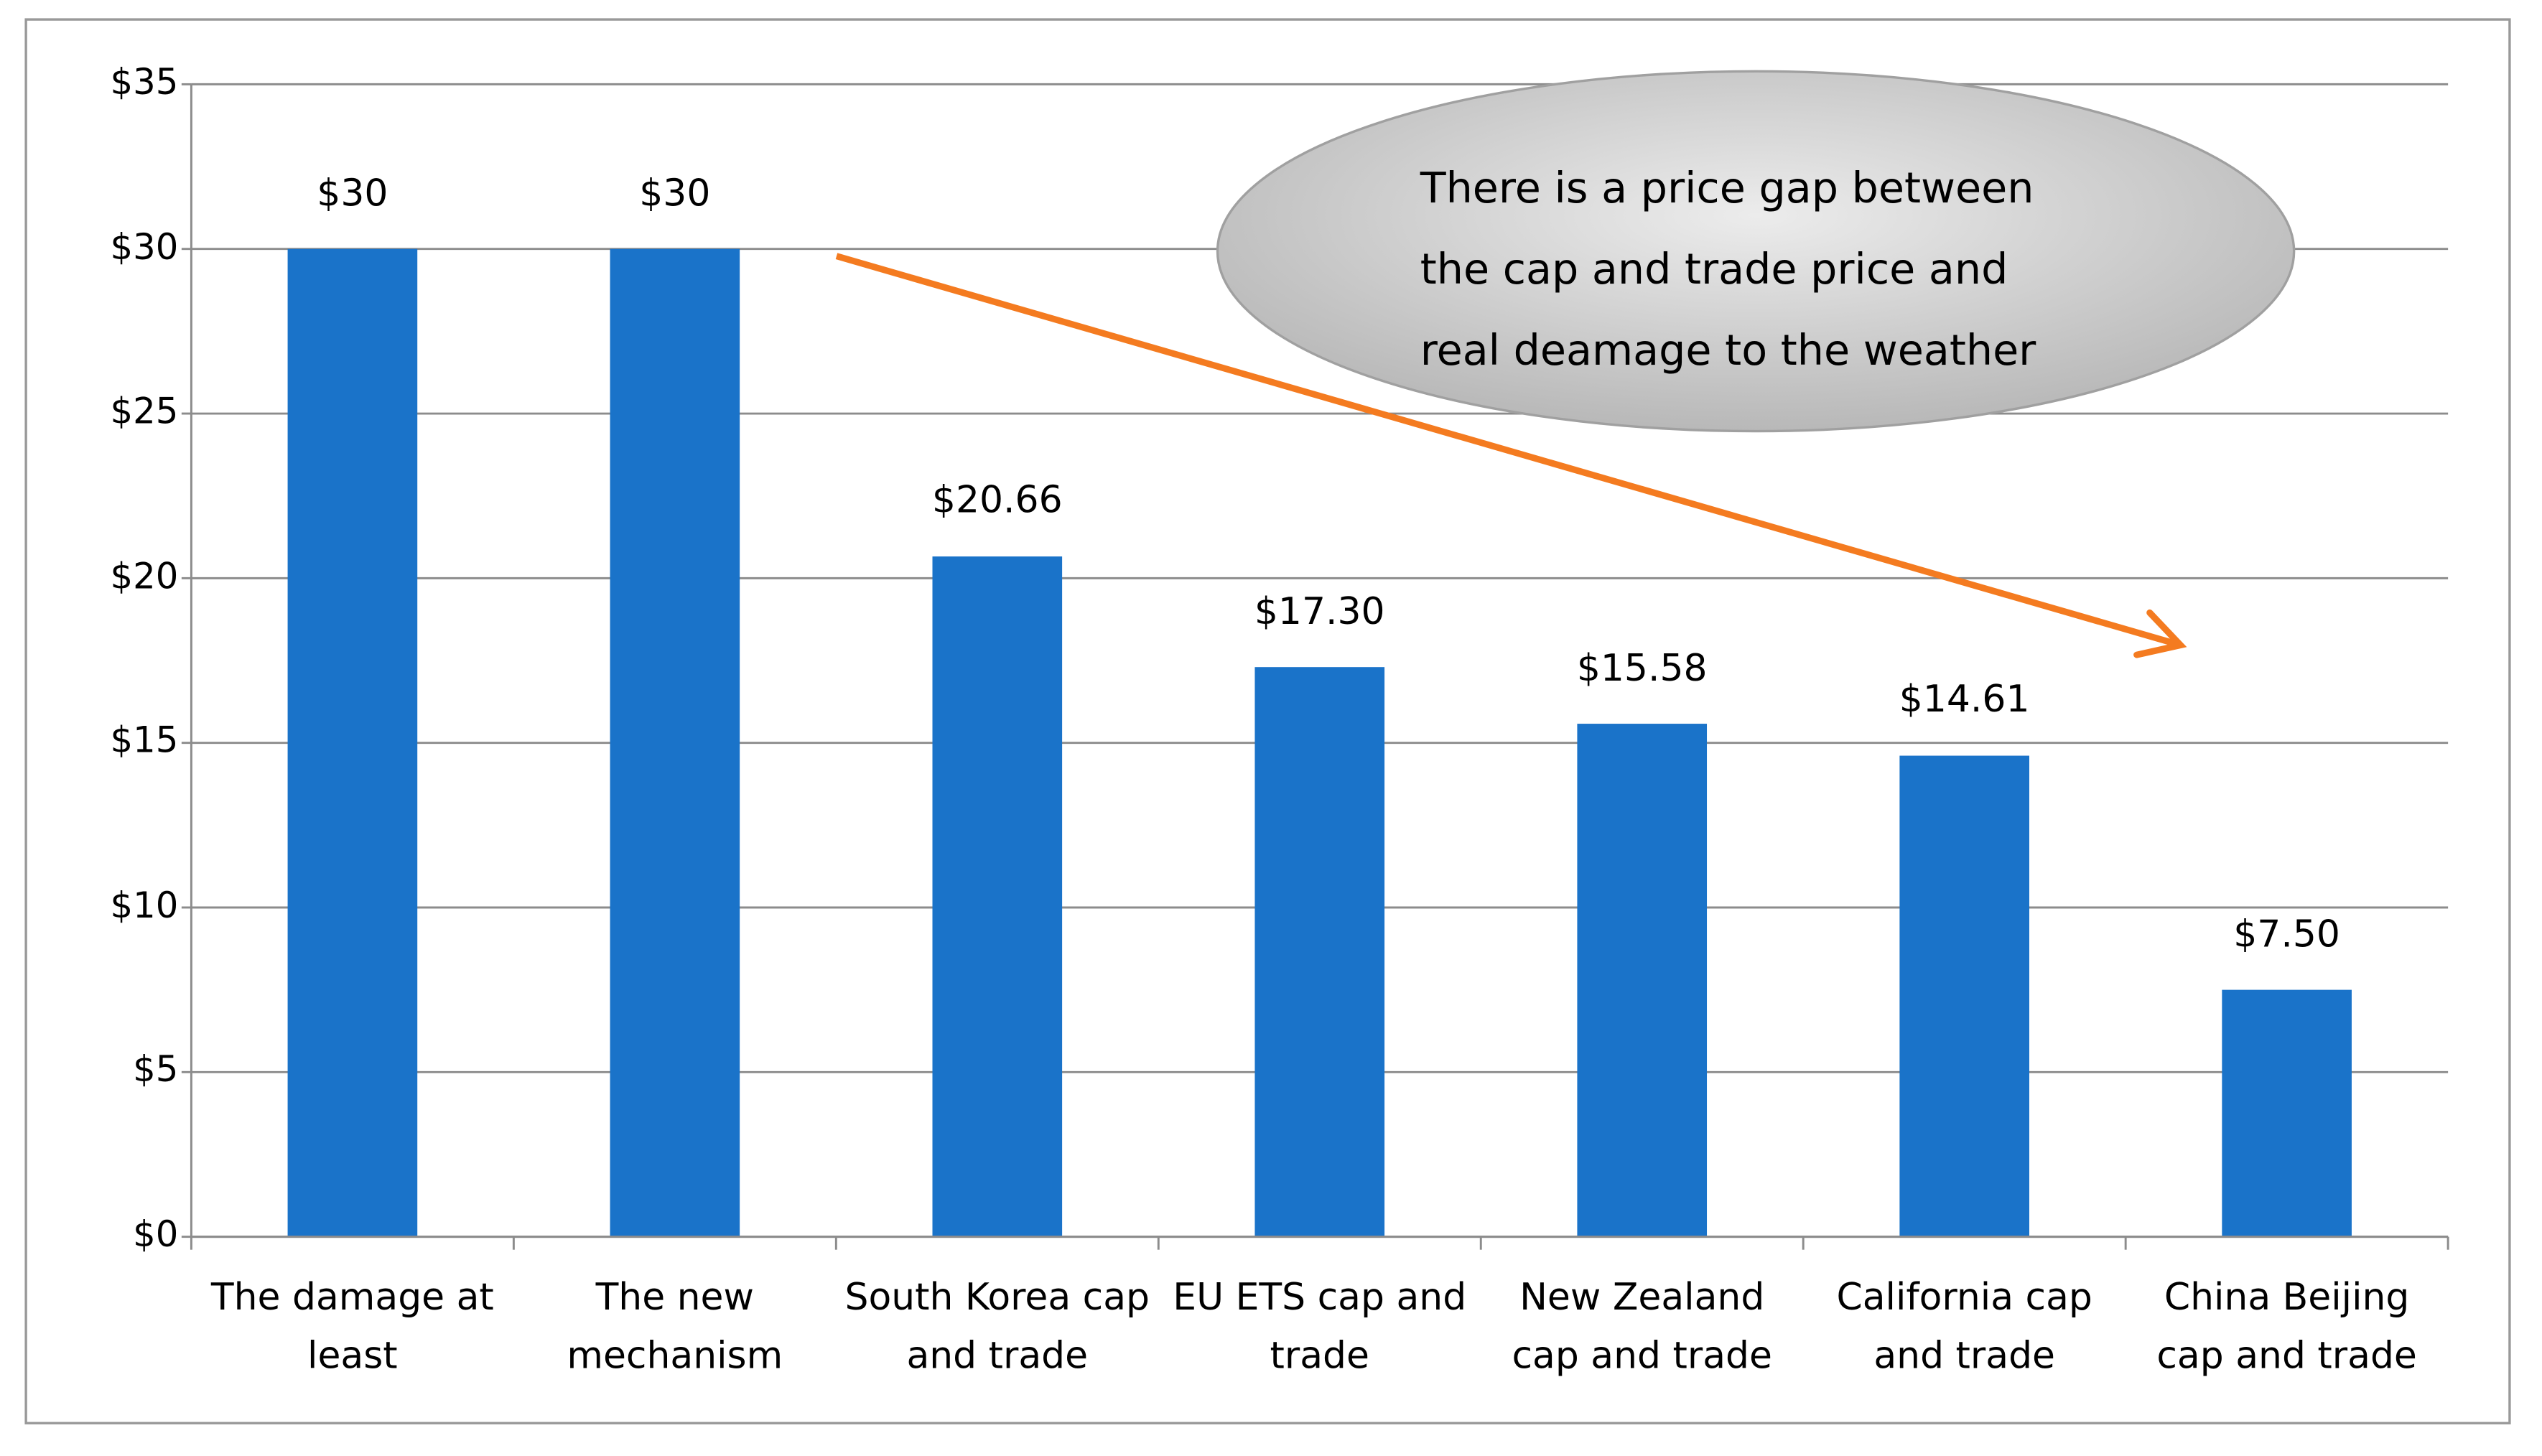  I want to click on y-tick-label: $25, so click(144, 413).